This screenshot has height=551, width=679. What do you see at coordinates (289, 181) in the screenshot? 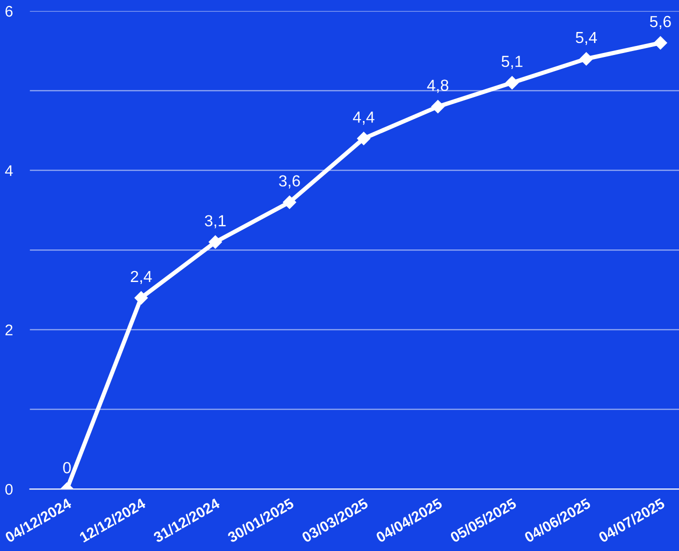
I see `data-label: 3,6` at bounding box center [289, 181].